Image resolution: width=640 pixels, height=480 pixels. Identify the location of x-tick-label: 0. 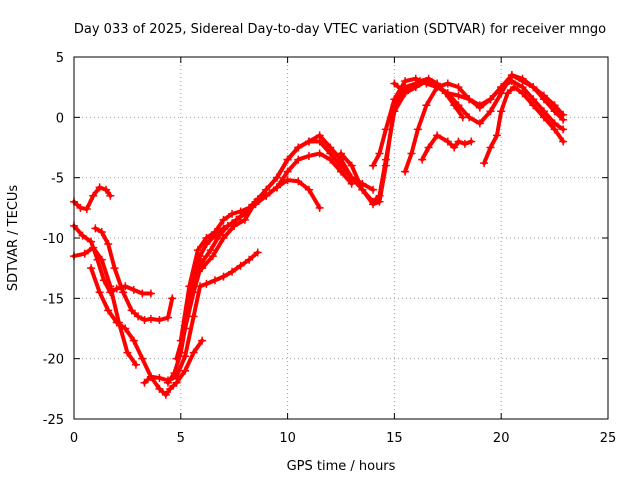
(74, 438).